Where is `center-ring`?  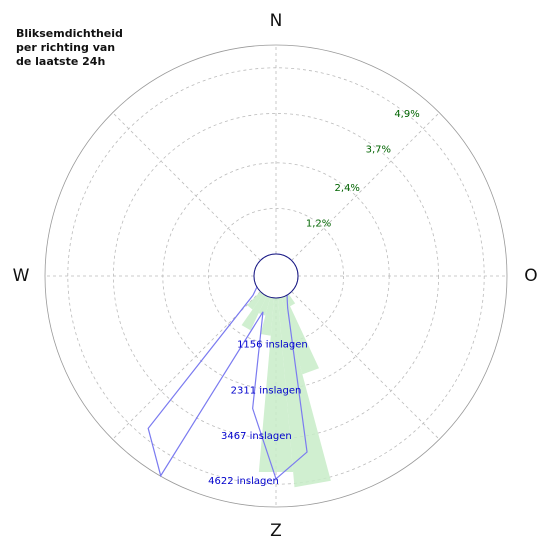 center-ring is located at coordinates (276, 276).